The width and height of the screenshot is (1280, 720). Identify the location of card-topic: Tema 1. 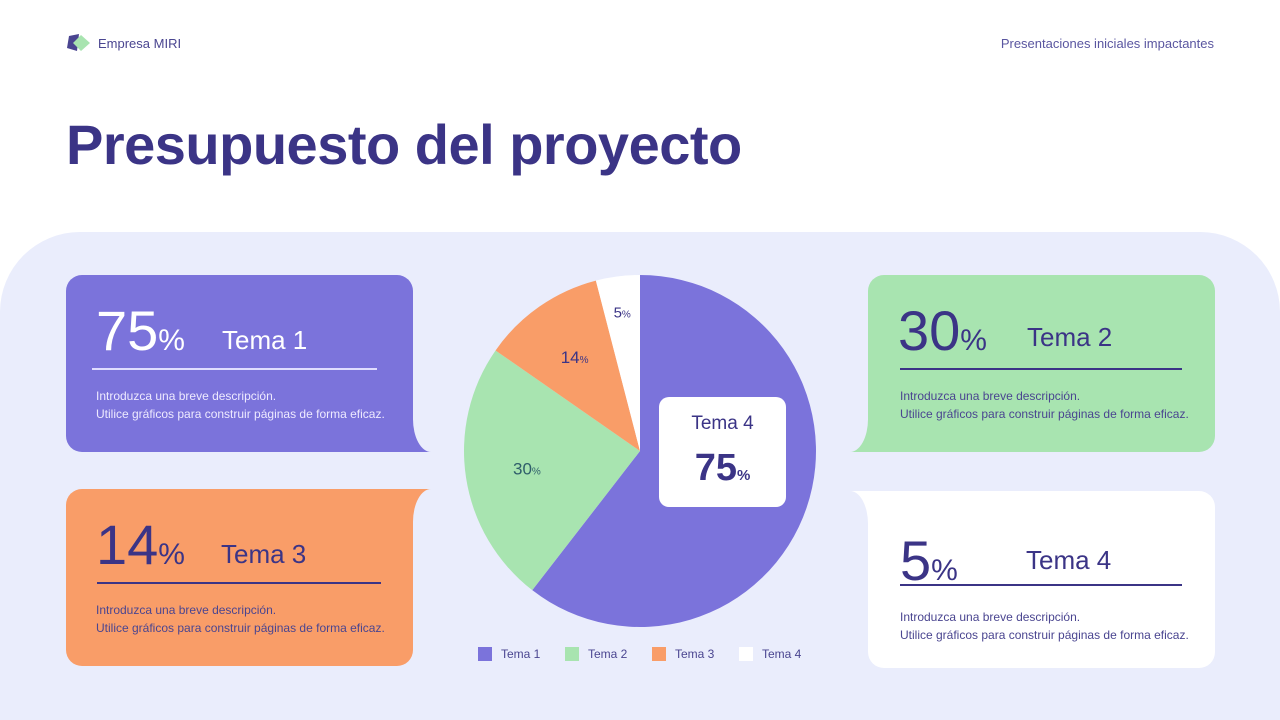
(265, 340).